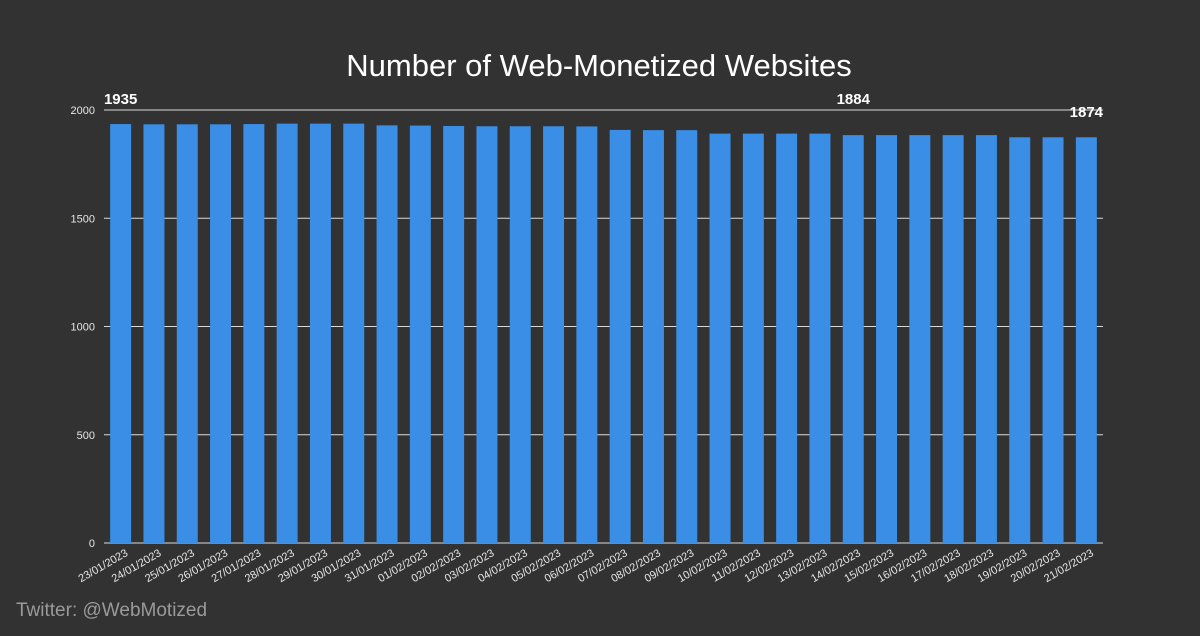 This screenshot has height=636, width=1200. I want to click on bar-18/02/2023, so click(986, 339).